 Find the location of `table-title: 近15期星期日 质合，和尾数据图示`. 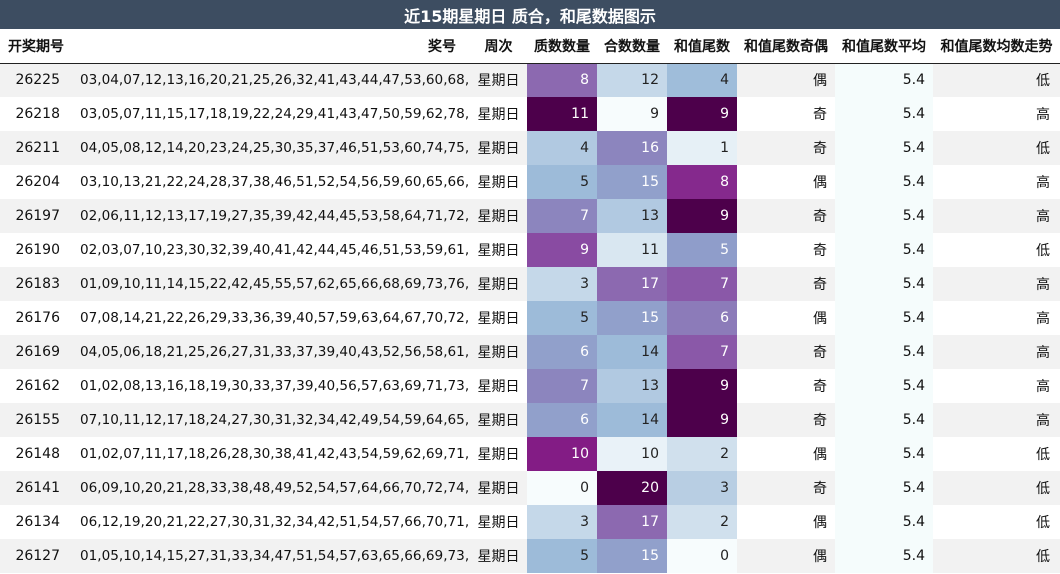

table-title: 近15期星期日 质合，和尾数据图示 is located at coordinates (530, 14).